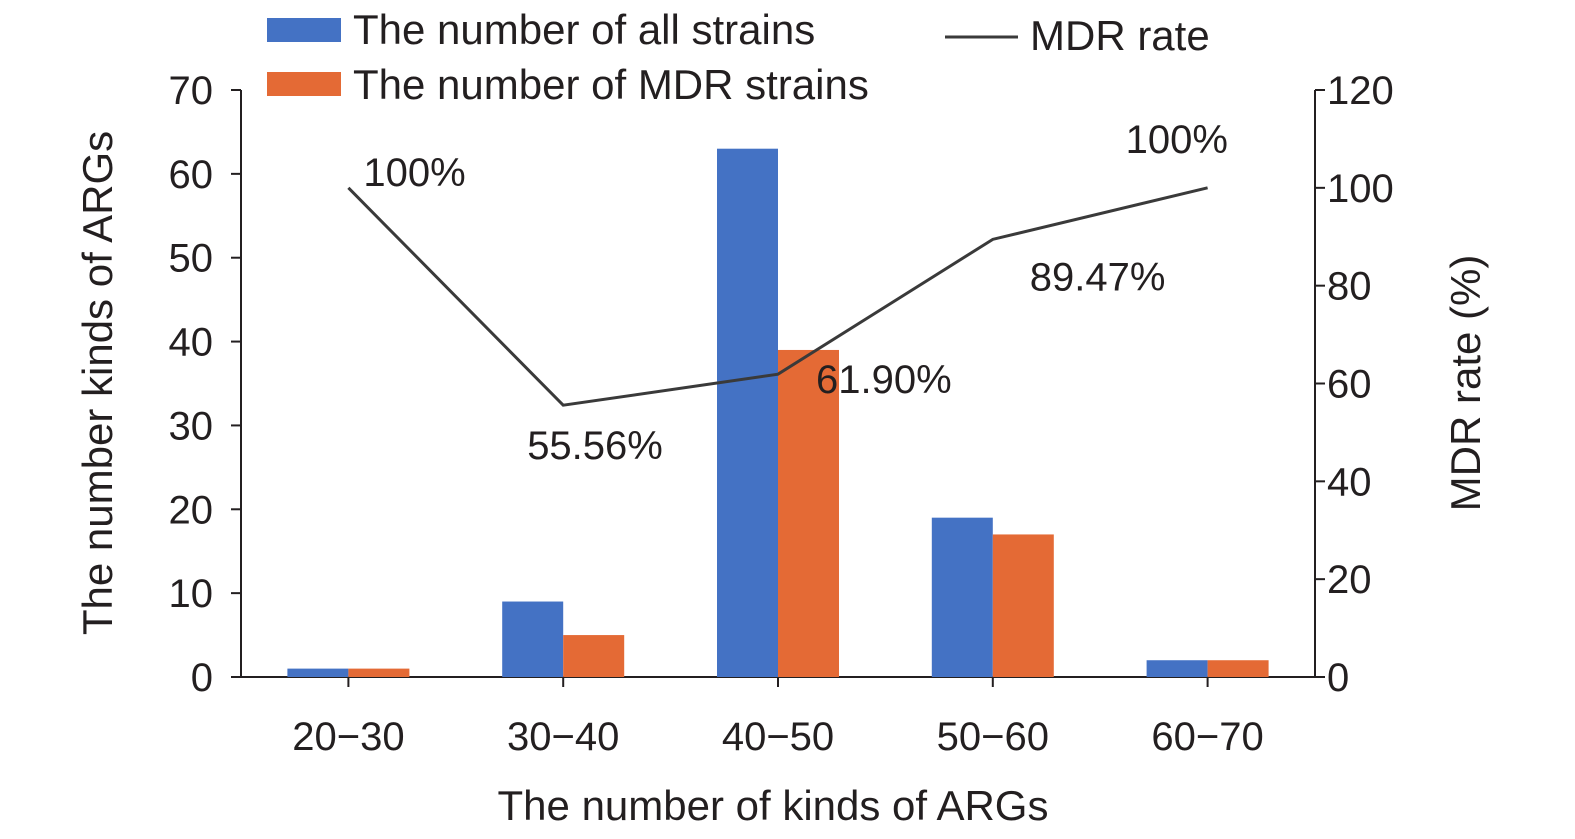  I want to click on y2-axis-title: MDR rate (%), so click(1465, 383).